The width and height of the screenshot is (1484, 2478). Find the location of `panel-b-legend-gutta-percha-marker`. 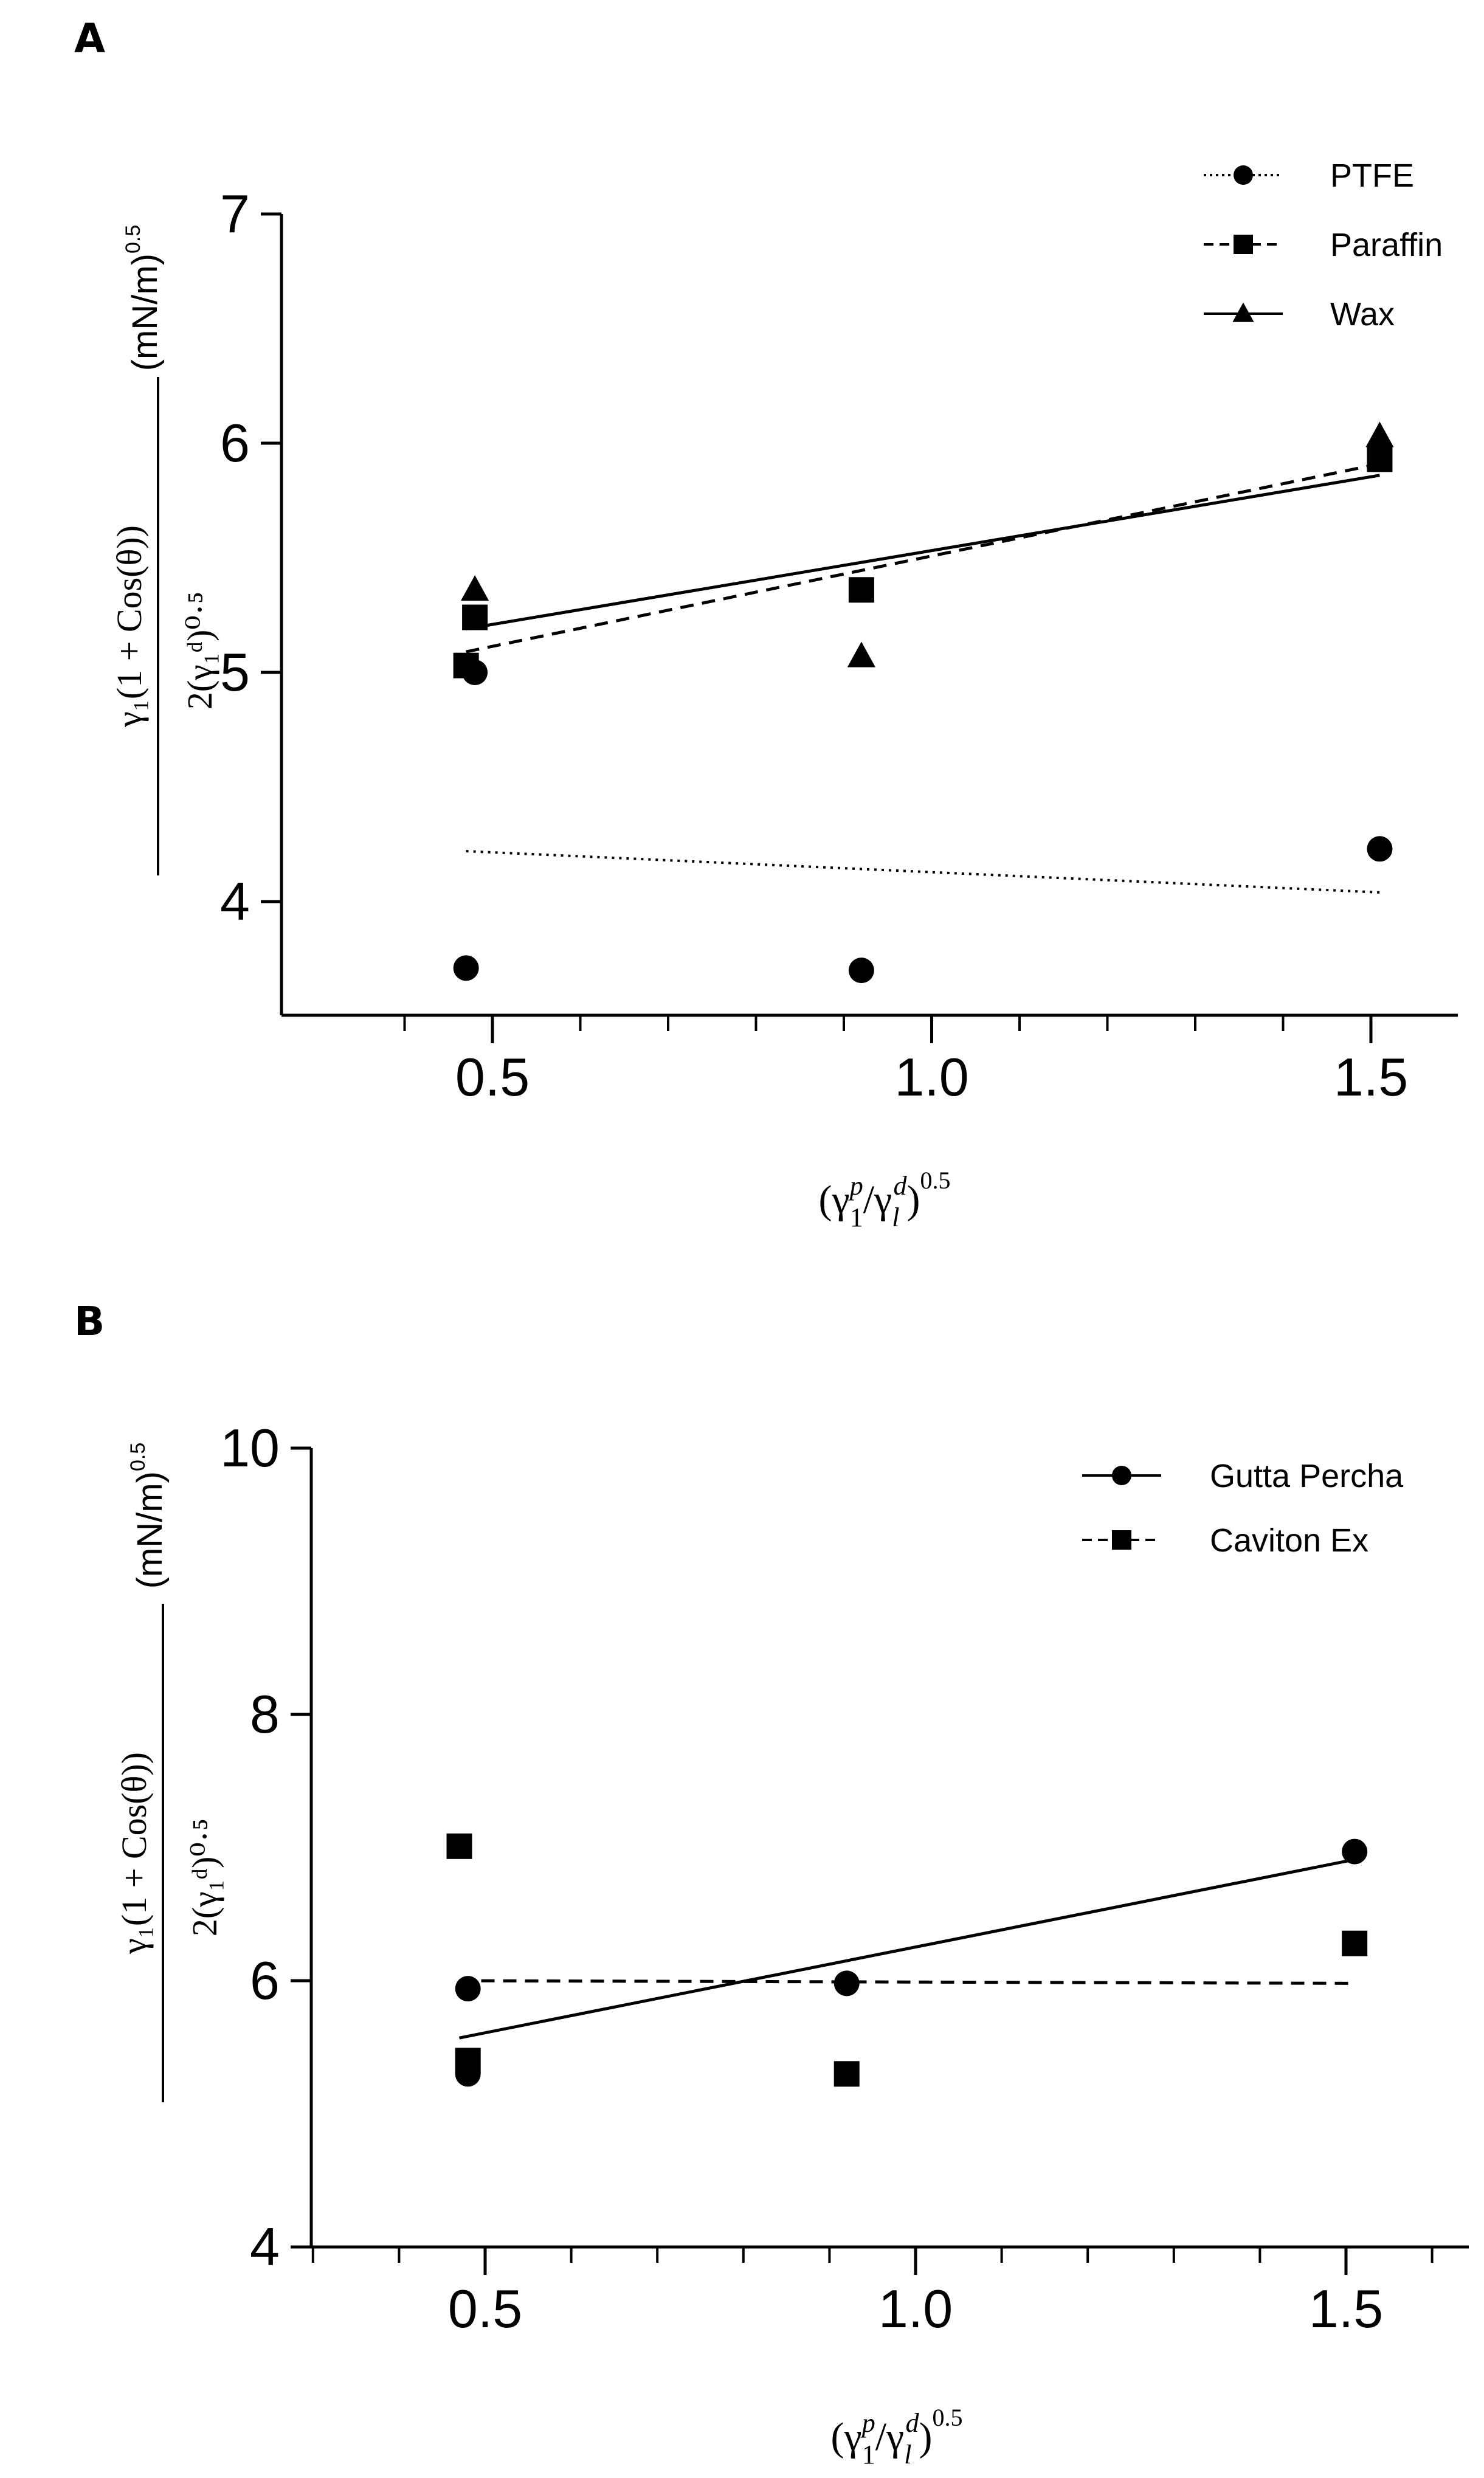

panel-b-legend-gutta-percha-marker is located at coordinates (1121, 1476).